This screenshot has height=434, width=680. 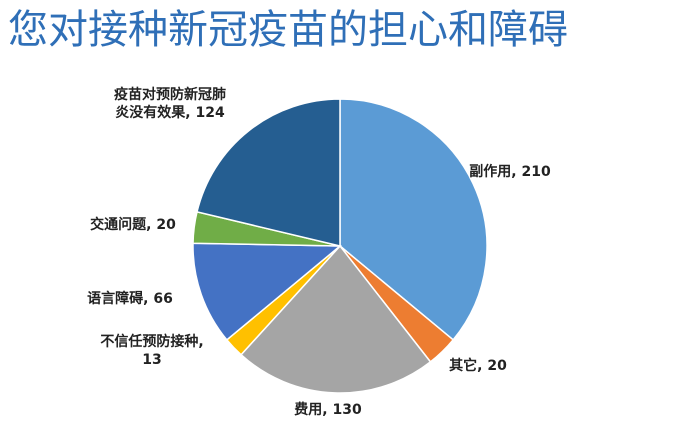 I want to click on pie-label-1: 副作用, 210, so click(x=510, y=171).